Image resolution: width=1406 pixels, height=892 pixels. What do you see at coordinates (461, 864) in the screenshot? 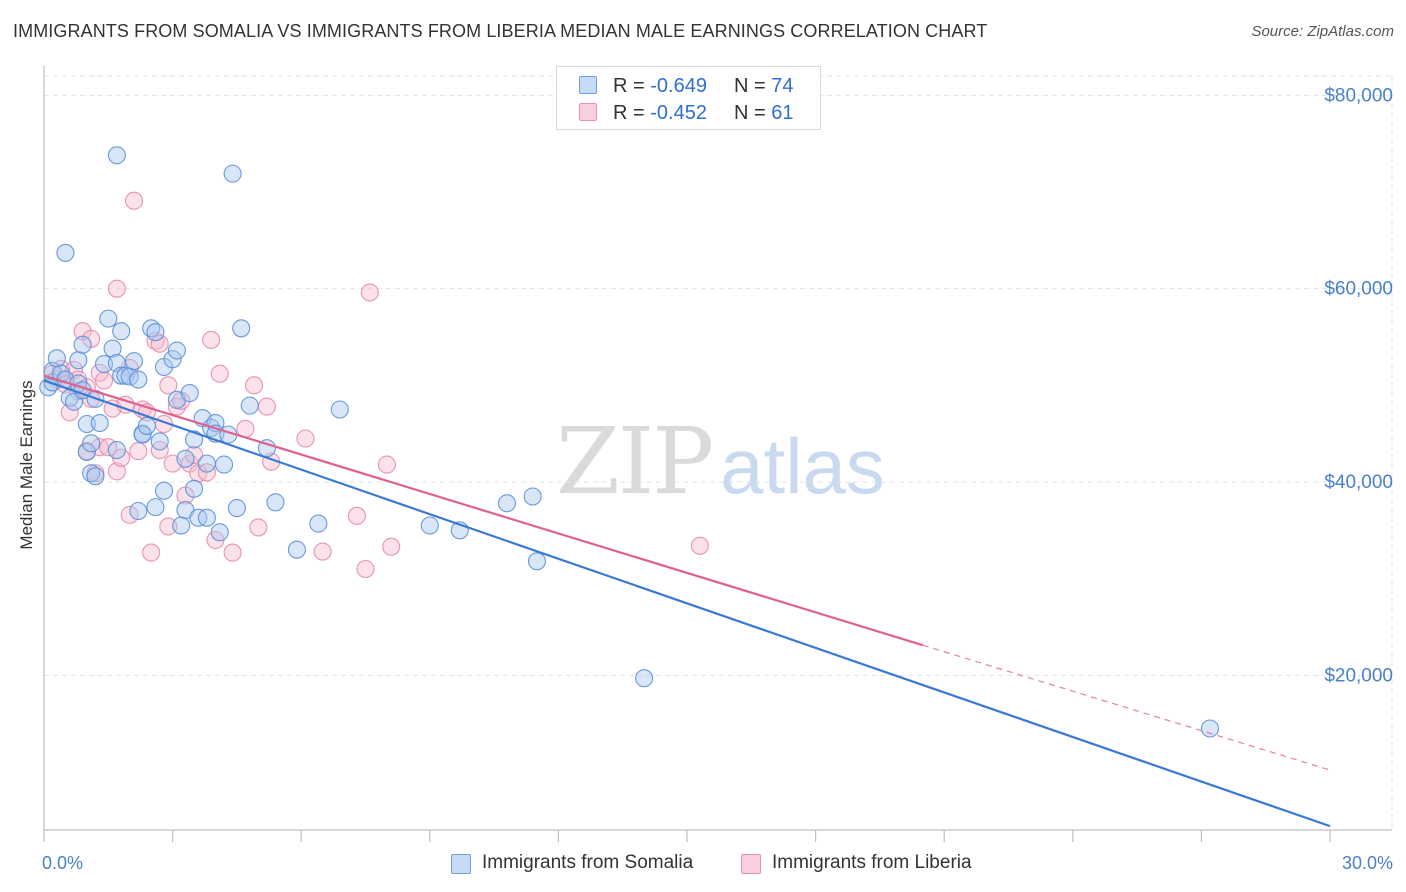
I see `legend-somalia-swatch` at bounding box center [461, 864].